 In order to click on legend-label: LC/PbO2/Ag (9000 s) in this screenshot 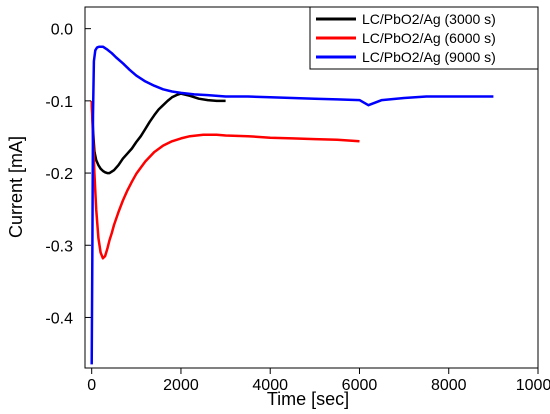, I will do `click(429, 57)`.